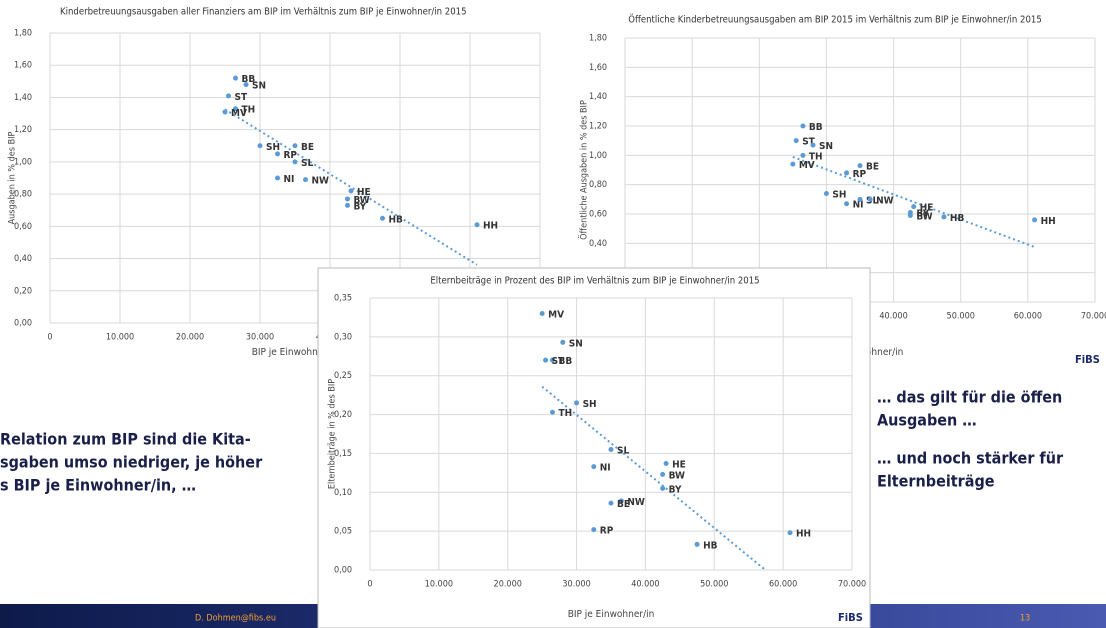 The height and width of the screenshot is (628, 1106). What do you see at coordinates (654, 478) in the screenshot?
I see `trendline` at bounding box center [654, 478].